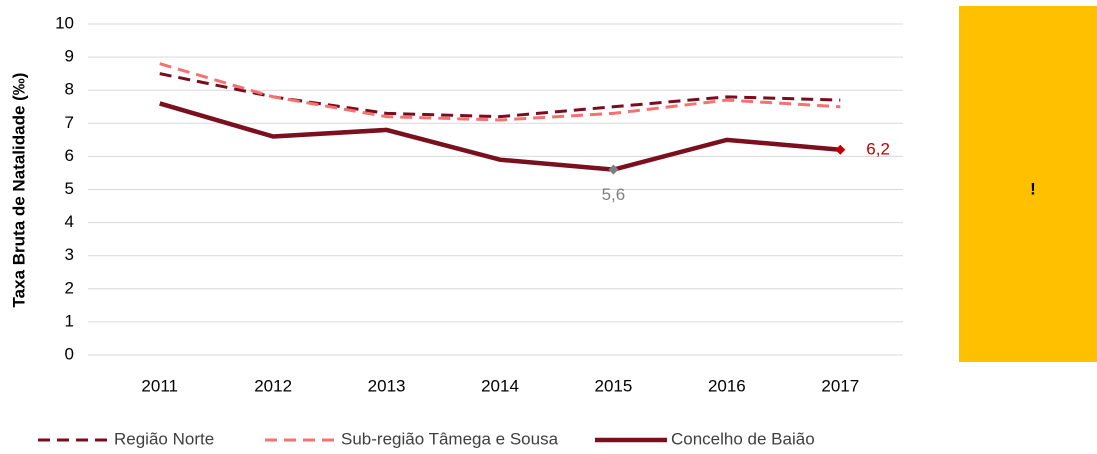  I want to click on y-tick-label: 3, so click(69, 254).